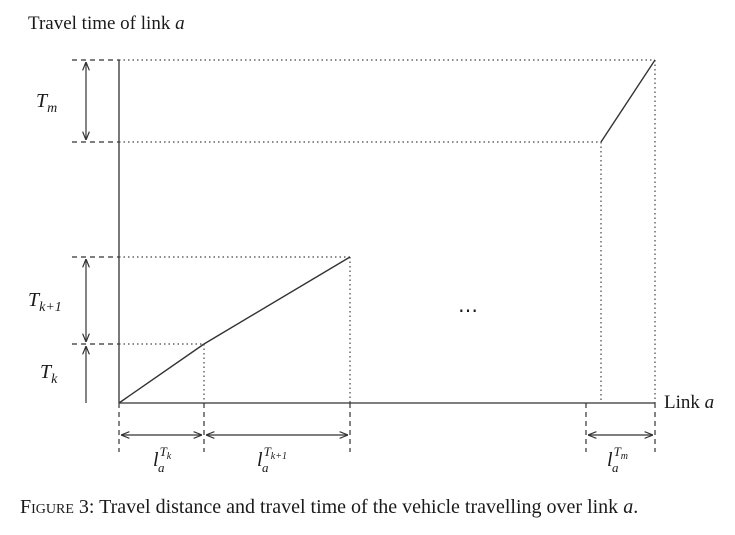 The image size is (735, 535). I want to click on ellipsis: ⋯, so click(468, 311).